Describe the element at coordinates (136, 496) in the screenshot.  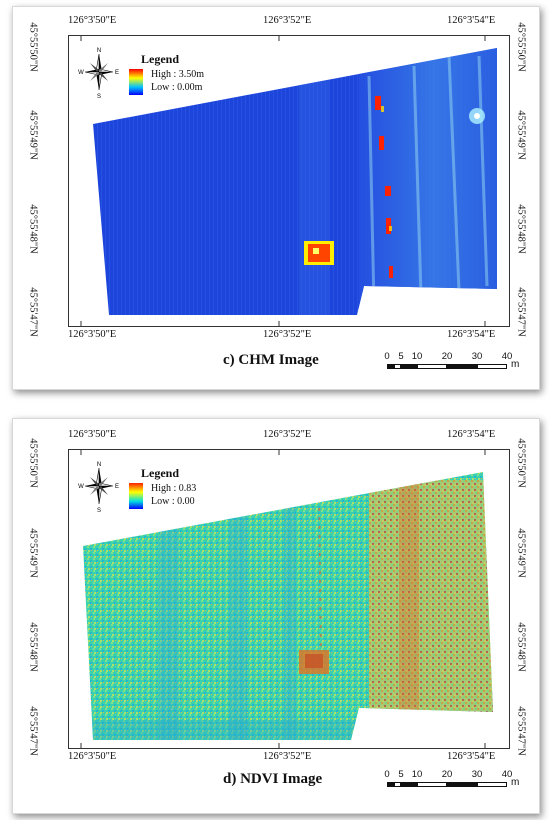
I see `ndvi-legend-color-ramp` at that location.